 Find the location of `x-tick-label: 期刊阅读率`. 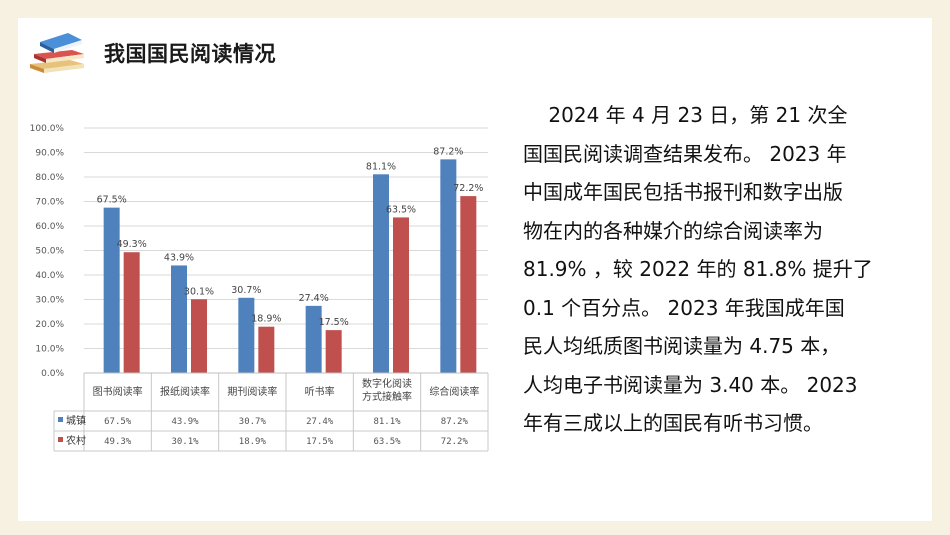

x-tick-label: 期刊阅读率 is located at coordinates (252, 391).